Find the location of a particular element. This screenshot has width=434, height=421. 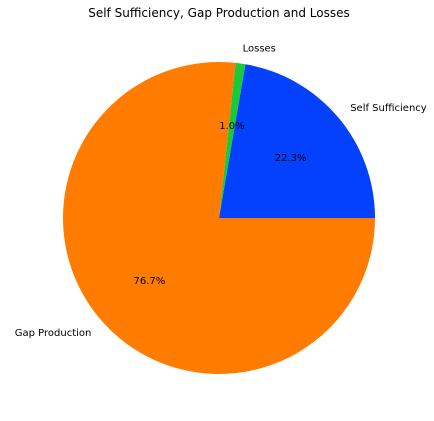

slice-label-losses: Losses is located at coordinates (259, 49).